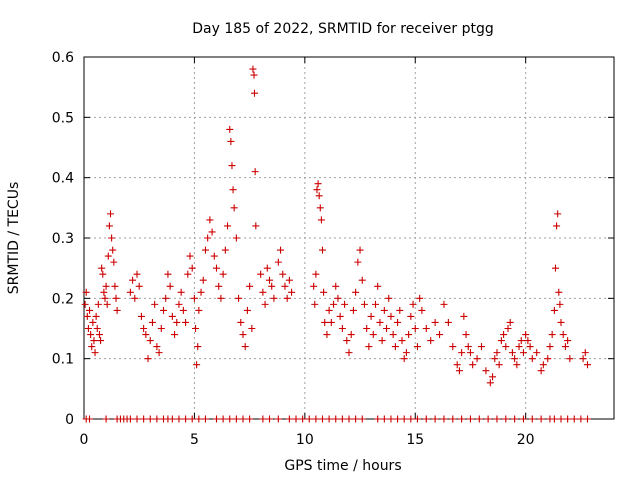  Describe the element at coordinates (63, 179) in the screenshot. I see `y-tick-label: 0.4` at that location.